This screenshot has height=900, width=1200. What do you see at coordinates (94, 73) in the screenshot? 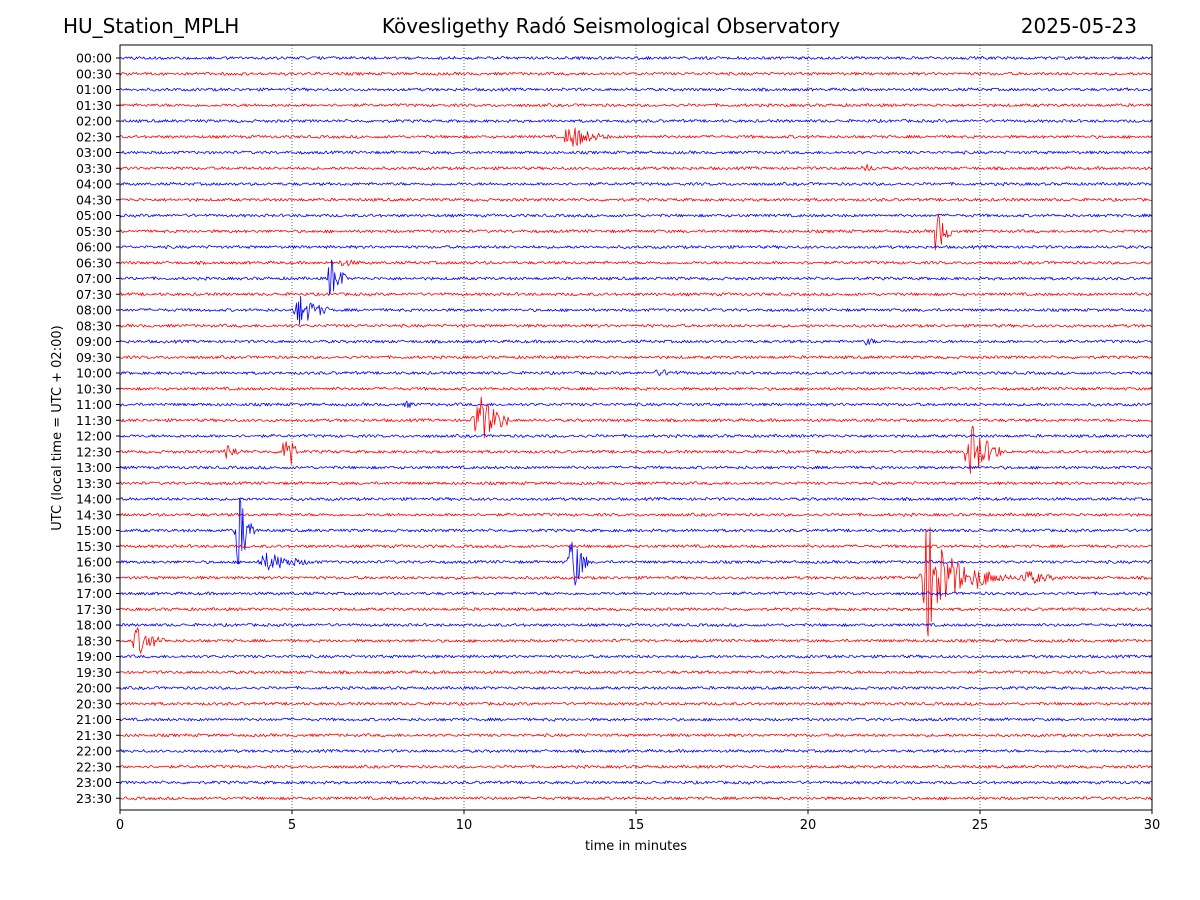
I see `y-tick-label: 00:30` at bounding box center [94, 73].